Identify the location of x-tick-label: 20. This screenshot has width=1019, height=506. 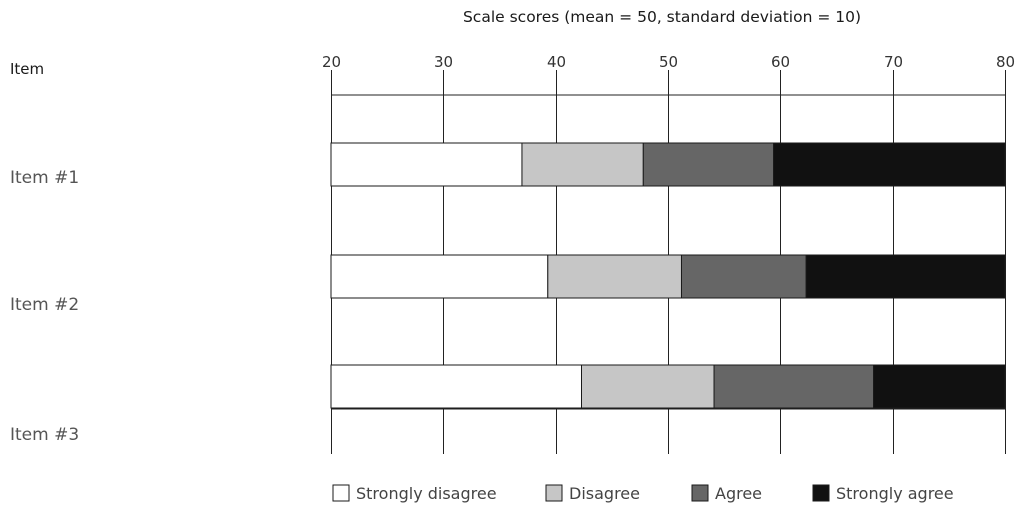
(331, 62).